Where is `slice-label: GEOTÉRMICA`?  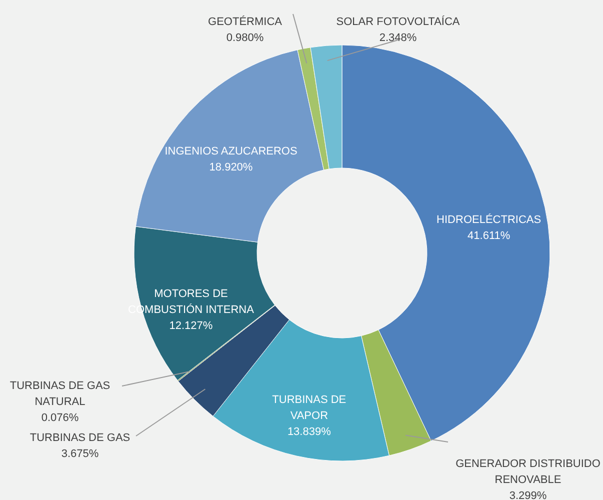 slice-label: GEOTÉRMICA is located at coordinates (245, 21).